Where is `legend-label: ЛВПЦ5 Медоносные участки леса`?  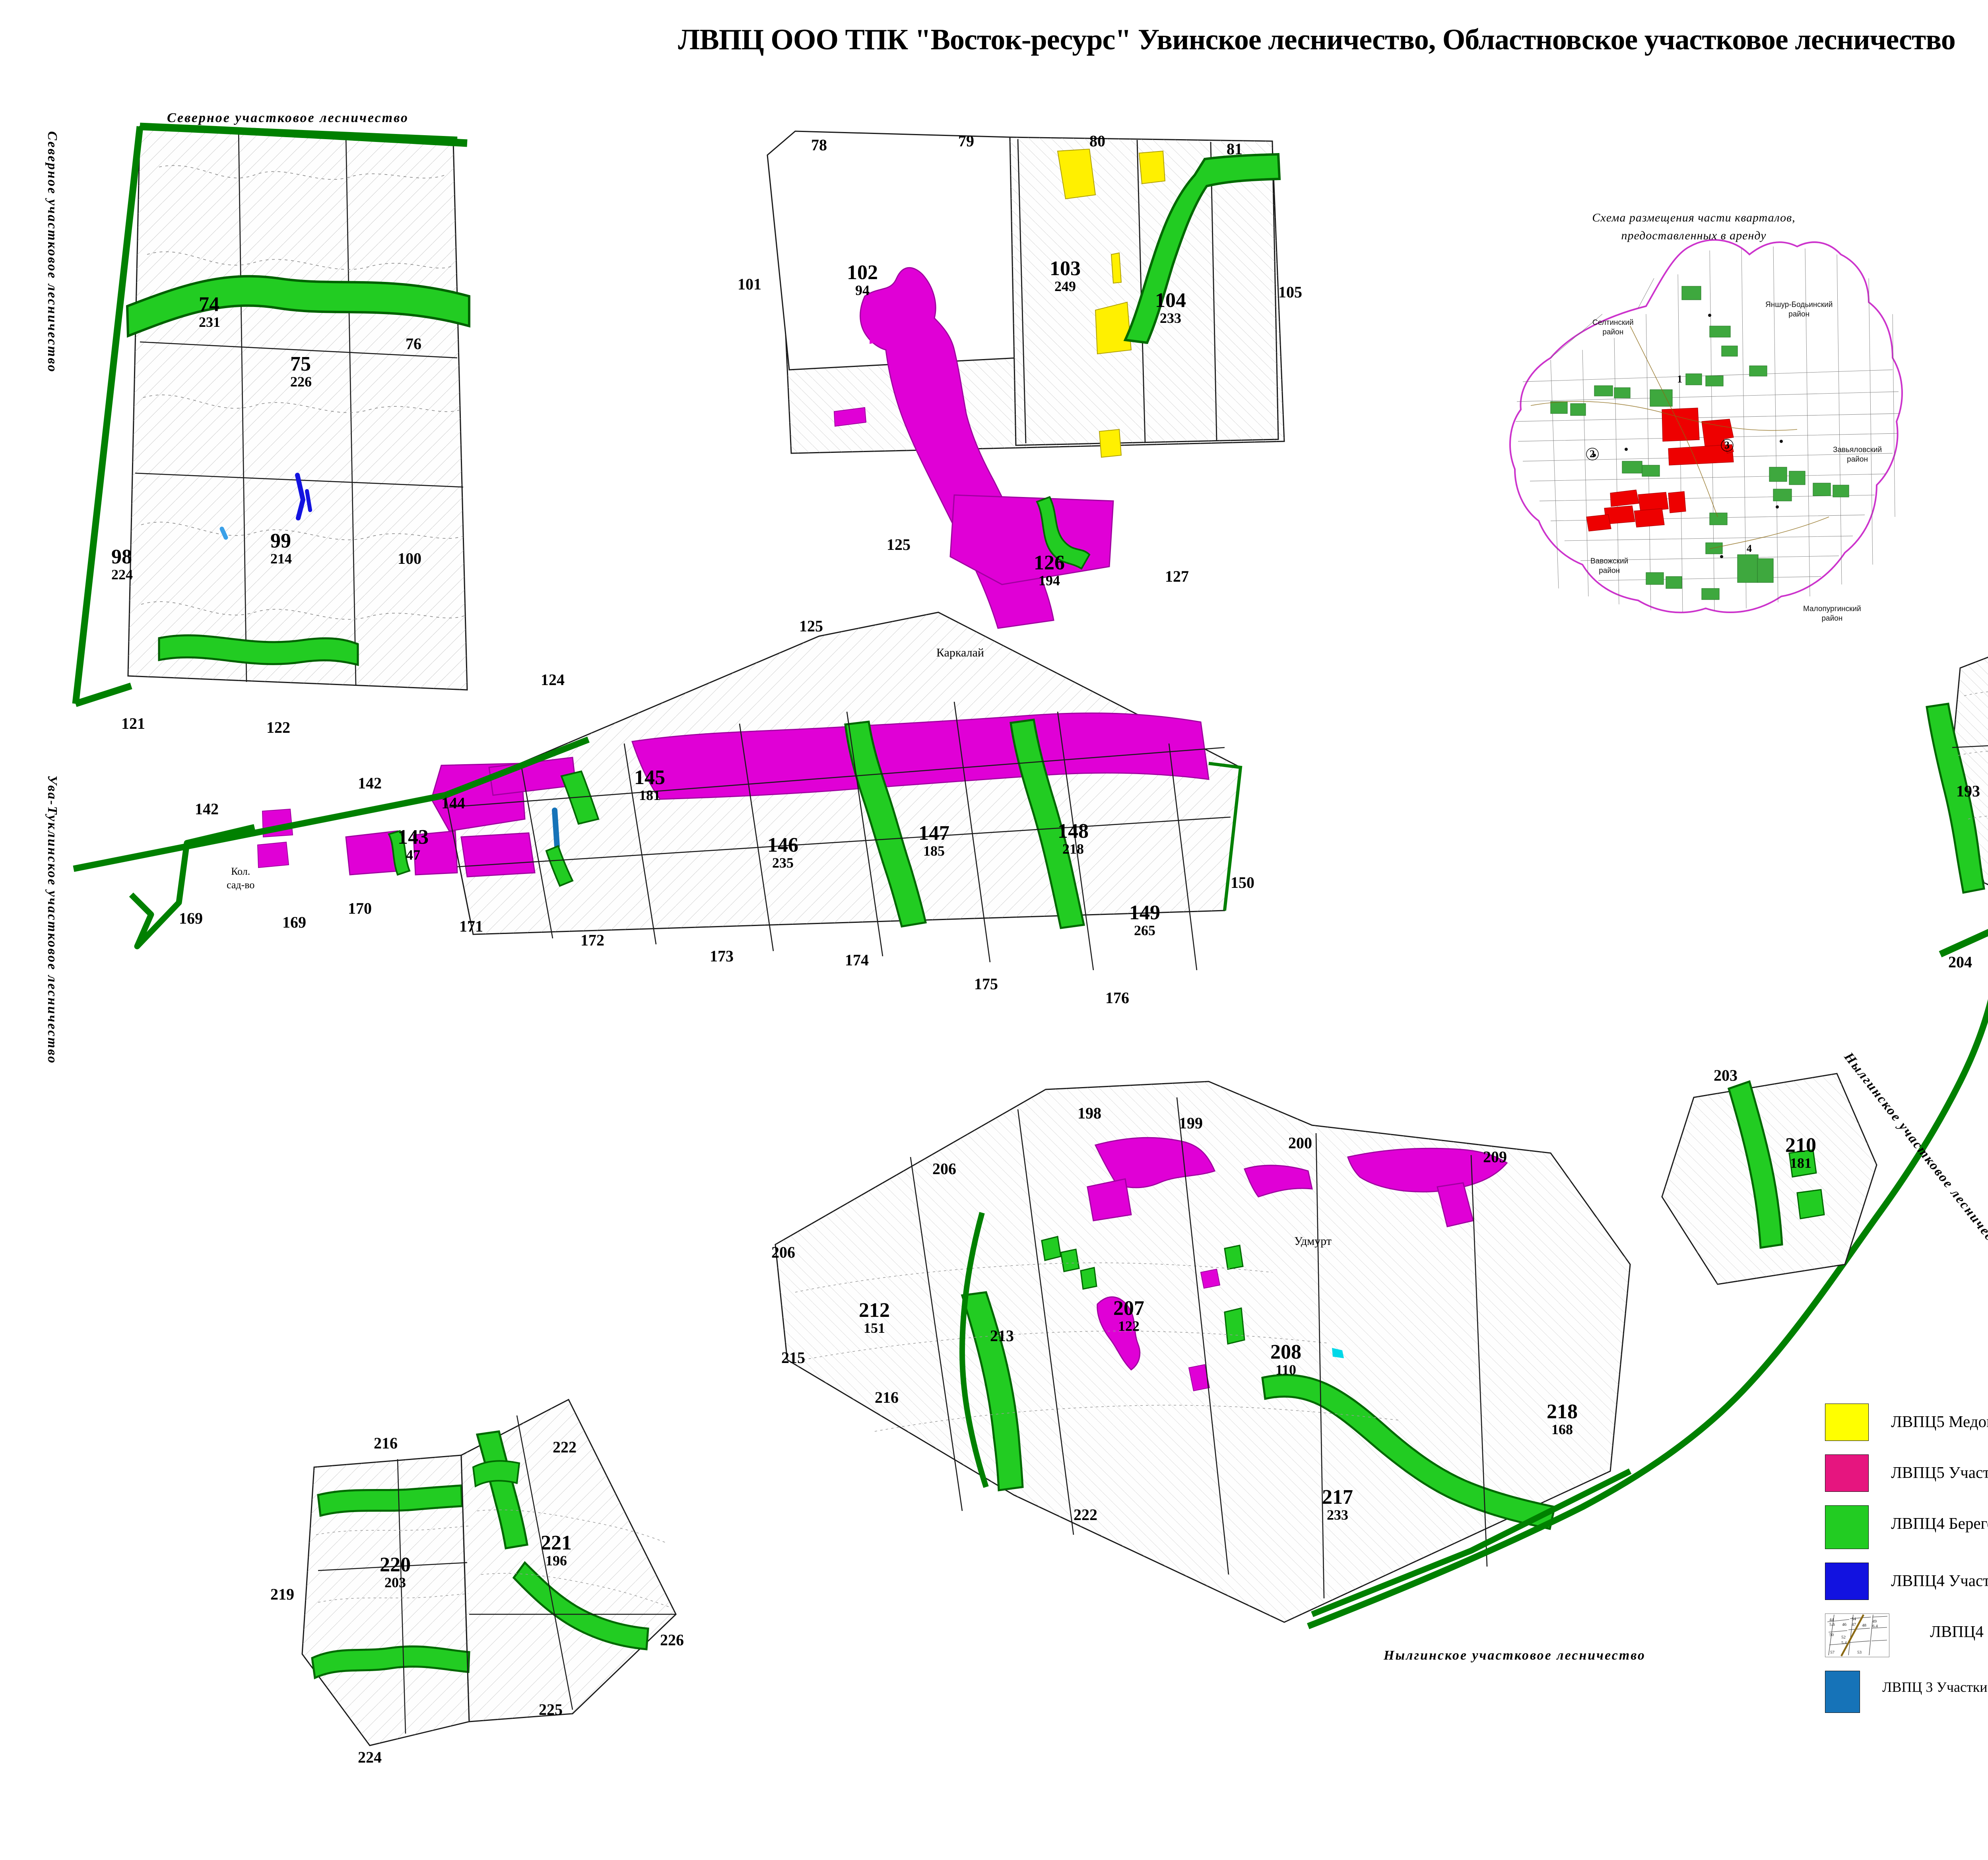
legend-label: ЛВПЦ5 Медоносные участки леса is located at coordinates (1939, 1421).